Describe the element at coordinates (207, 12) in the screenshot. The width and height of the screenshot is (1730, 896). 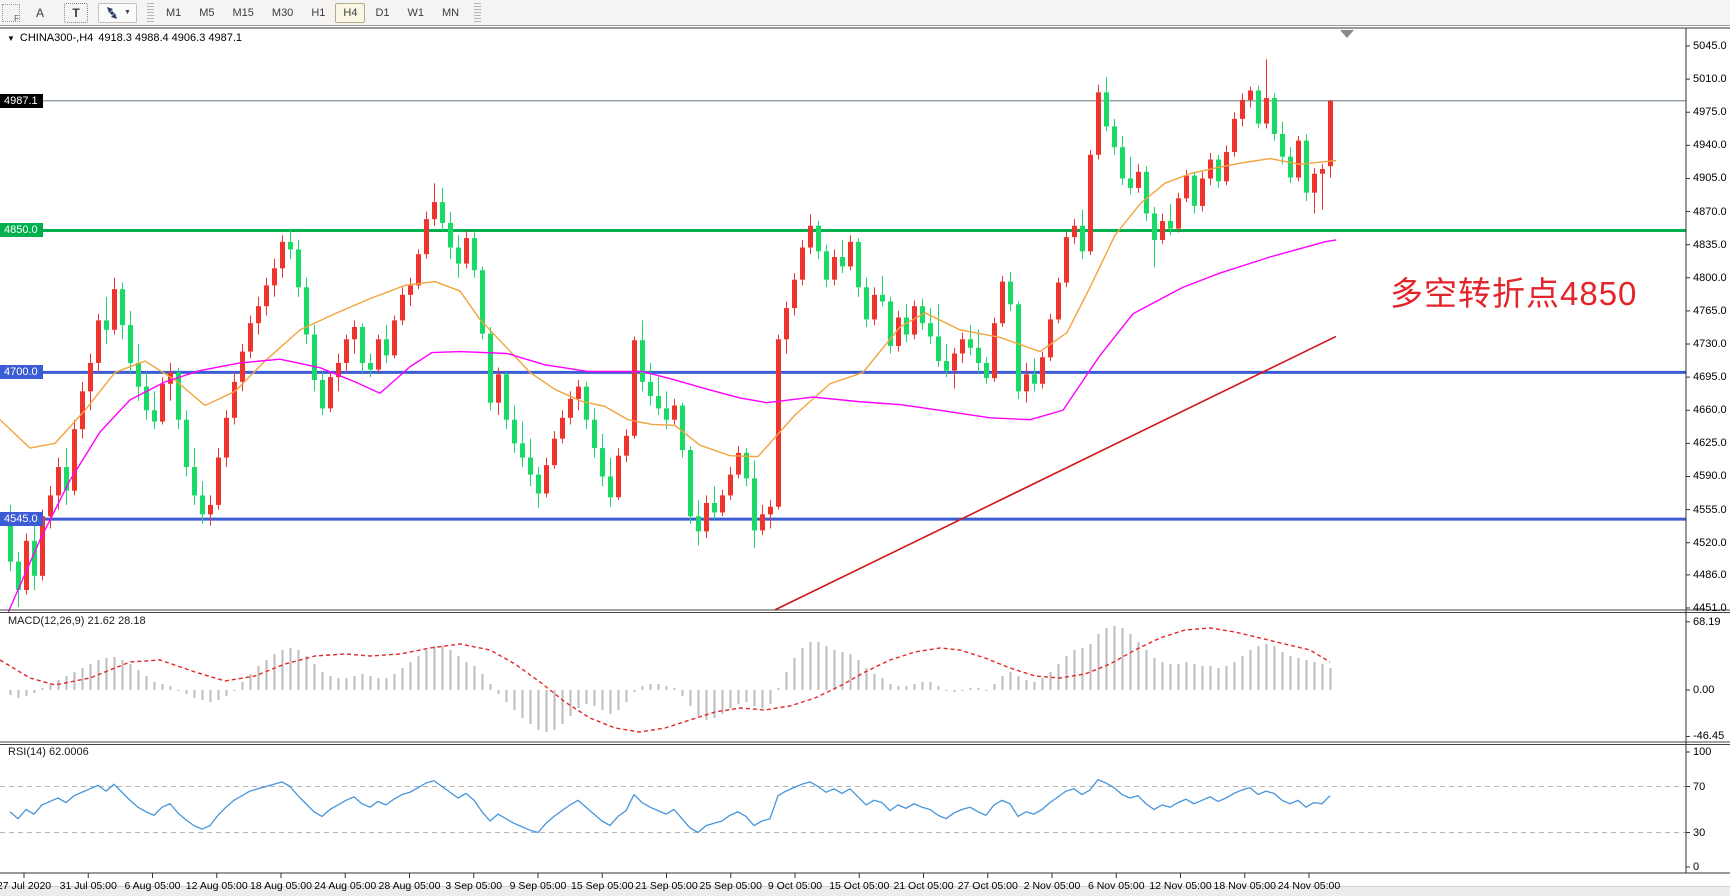
I see `tf-button-m5: M5` at that location.